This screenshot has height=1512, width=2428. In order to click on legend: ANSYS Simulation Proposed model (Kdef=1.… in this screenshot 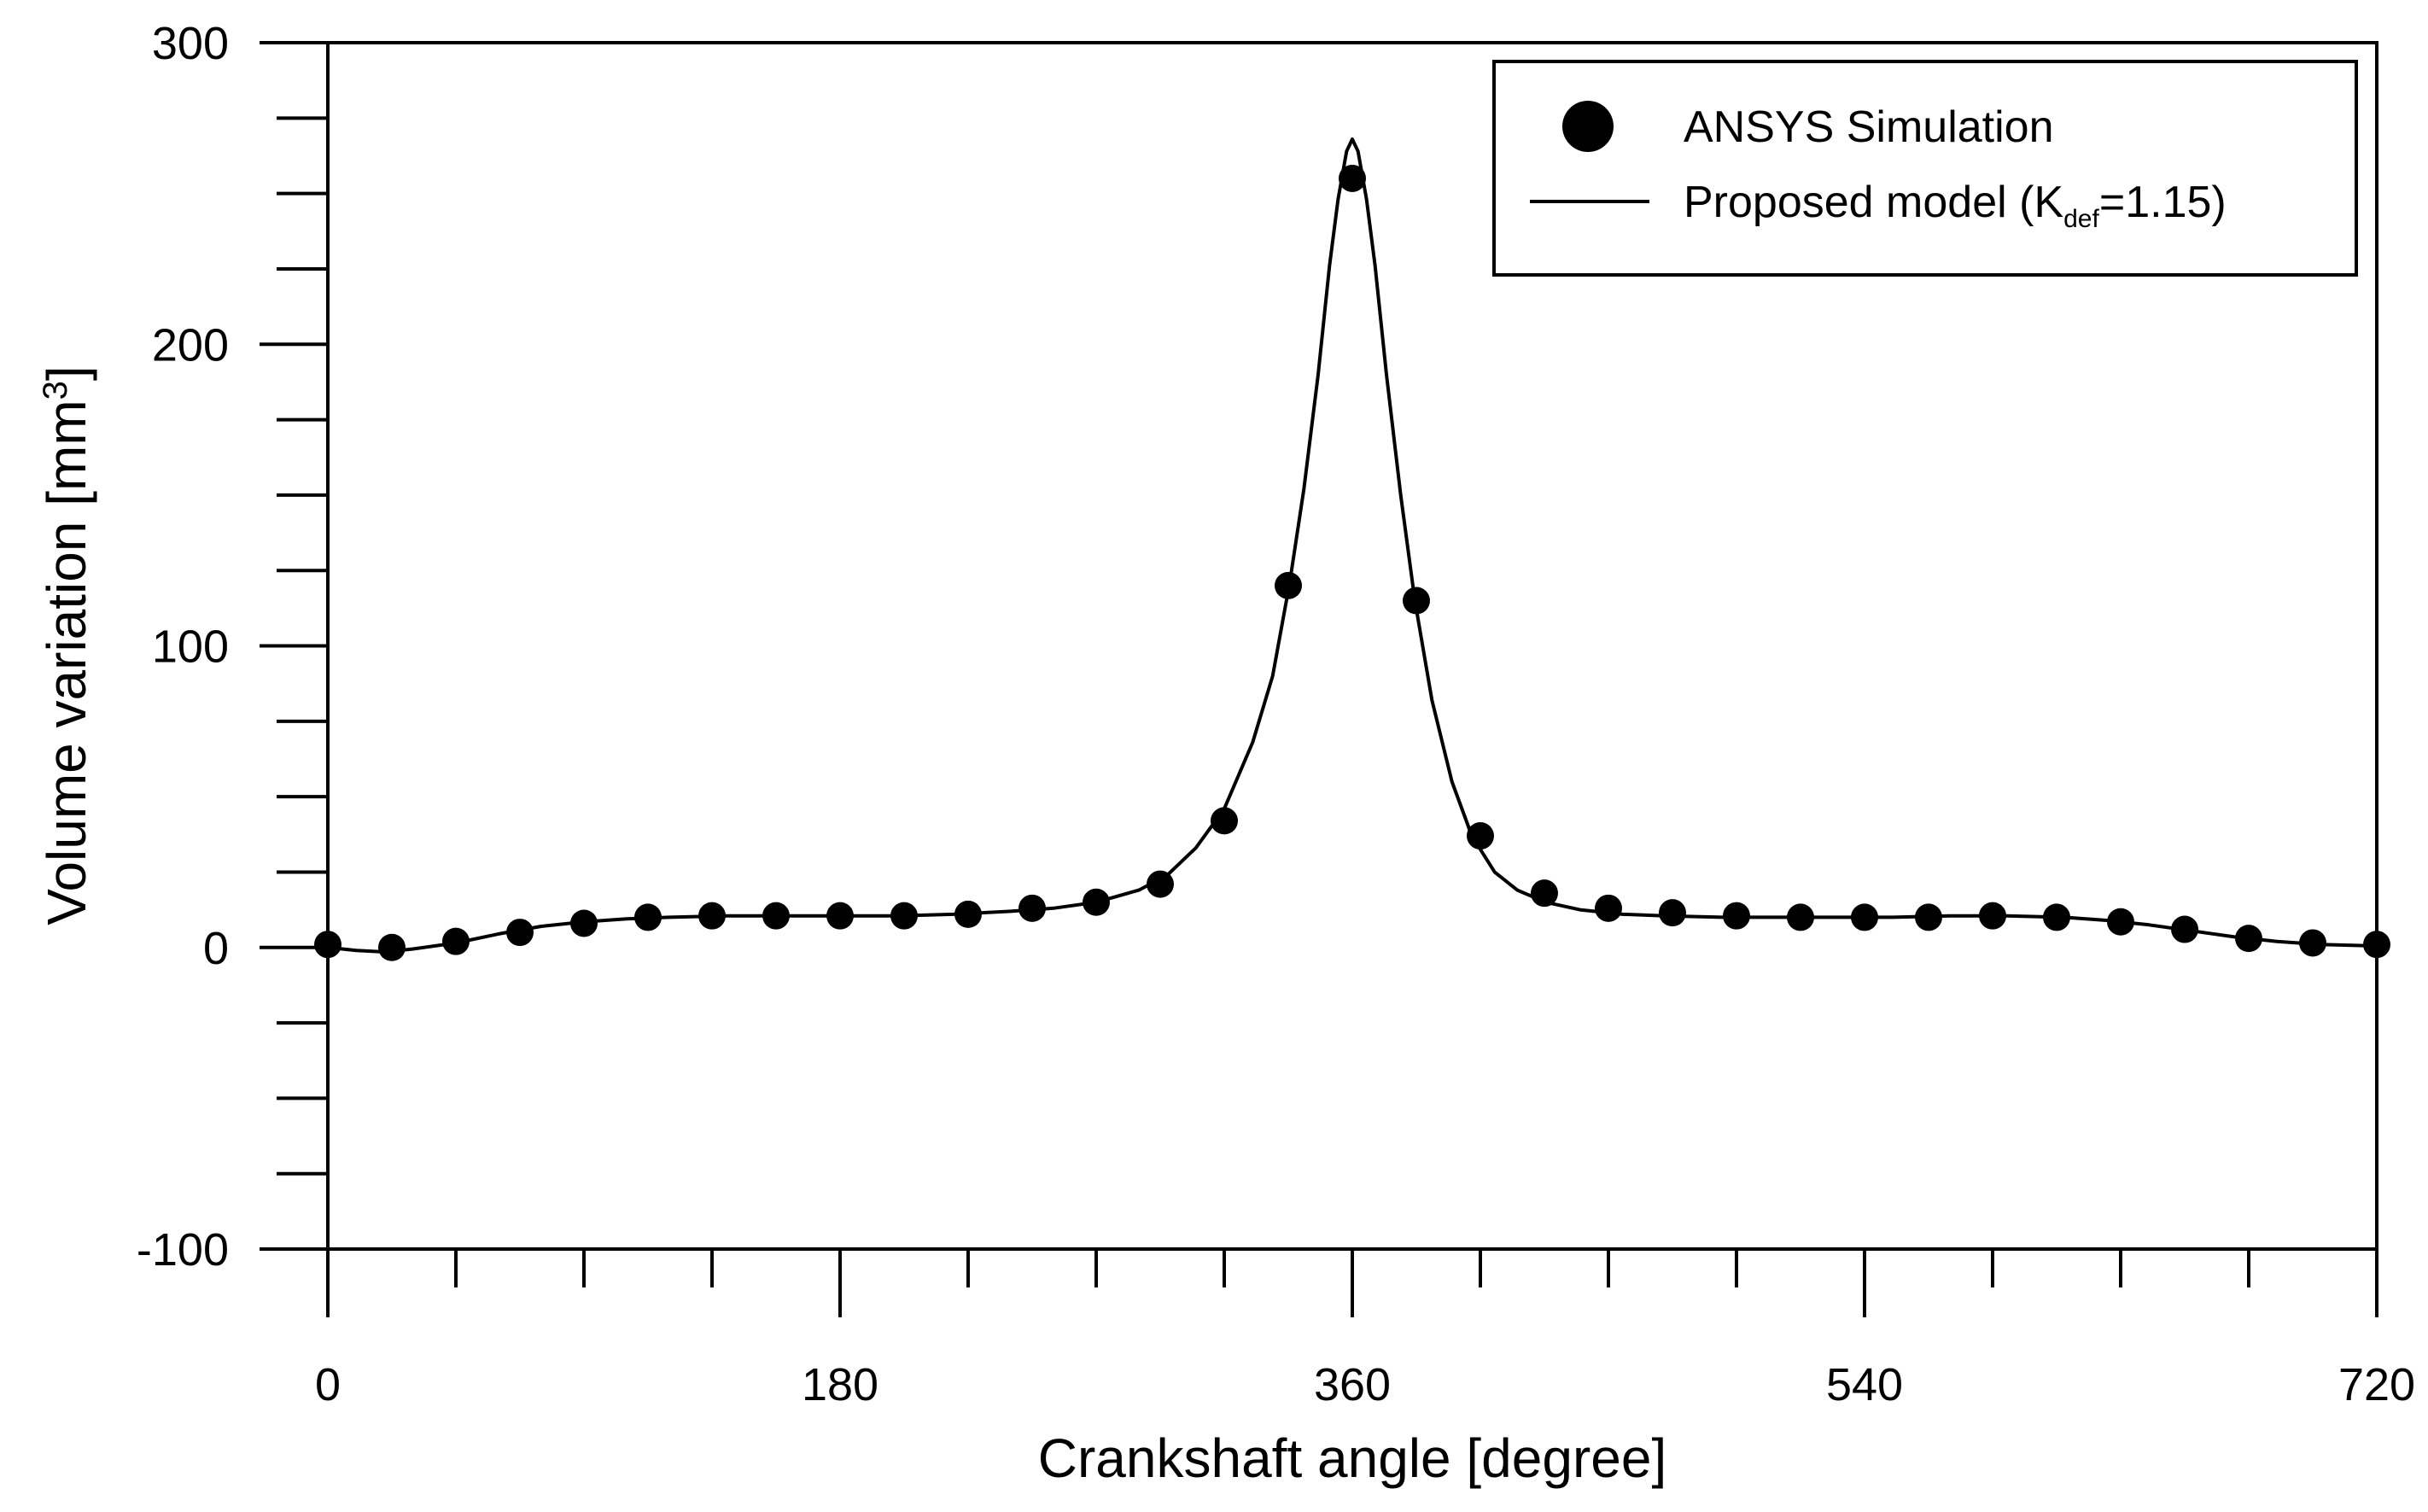, I will do `click(1925, 168)`.